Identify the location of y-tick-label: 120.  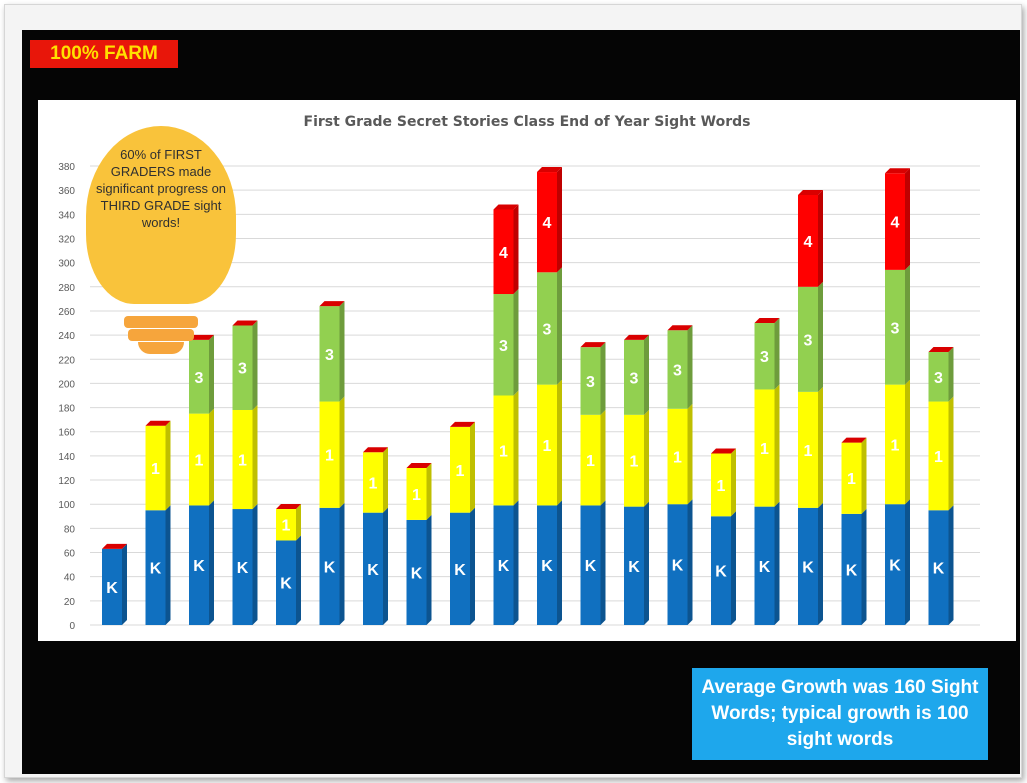
(66, 481).